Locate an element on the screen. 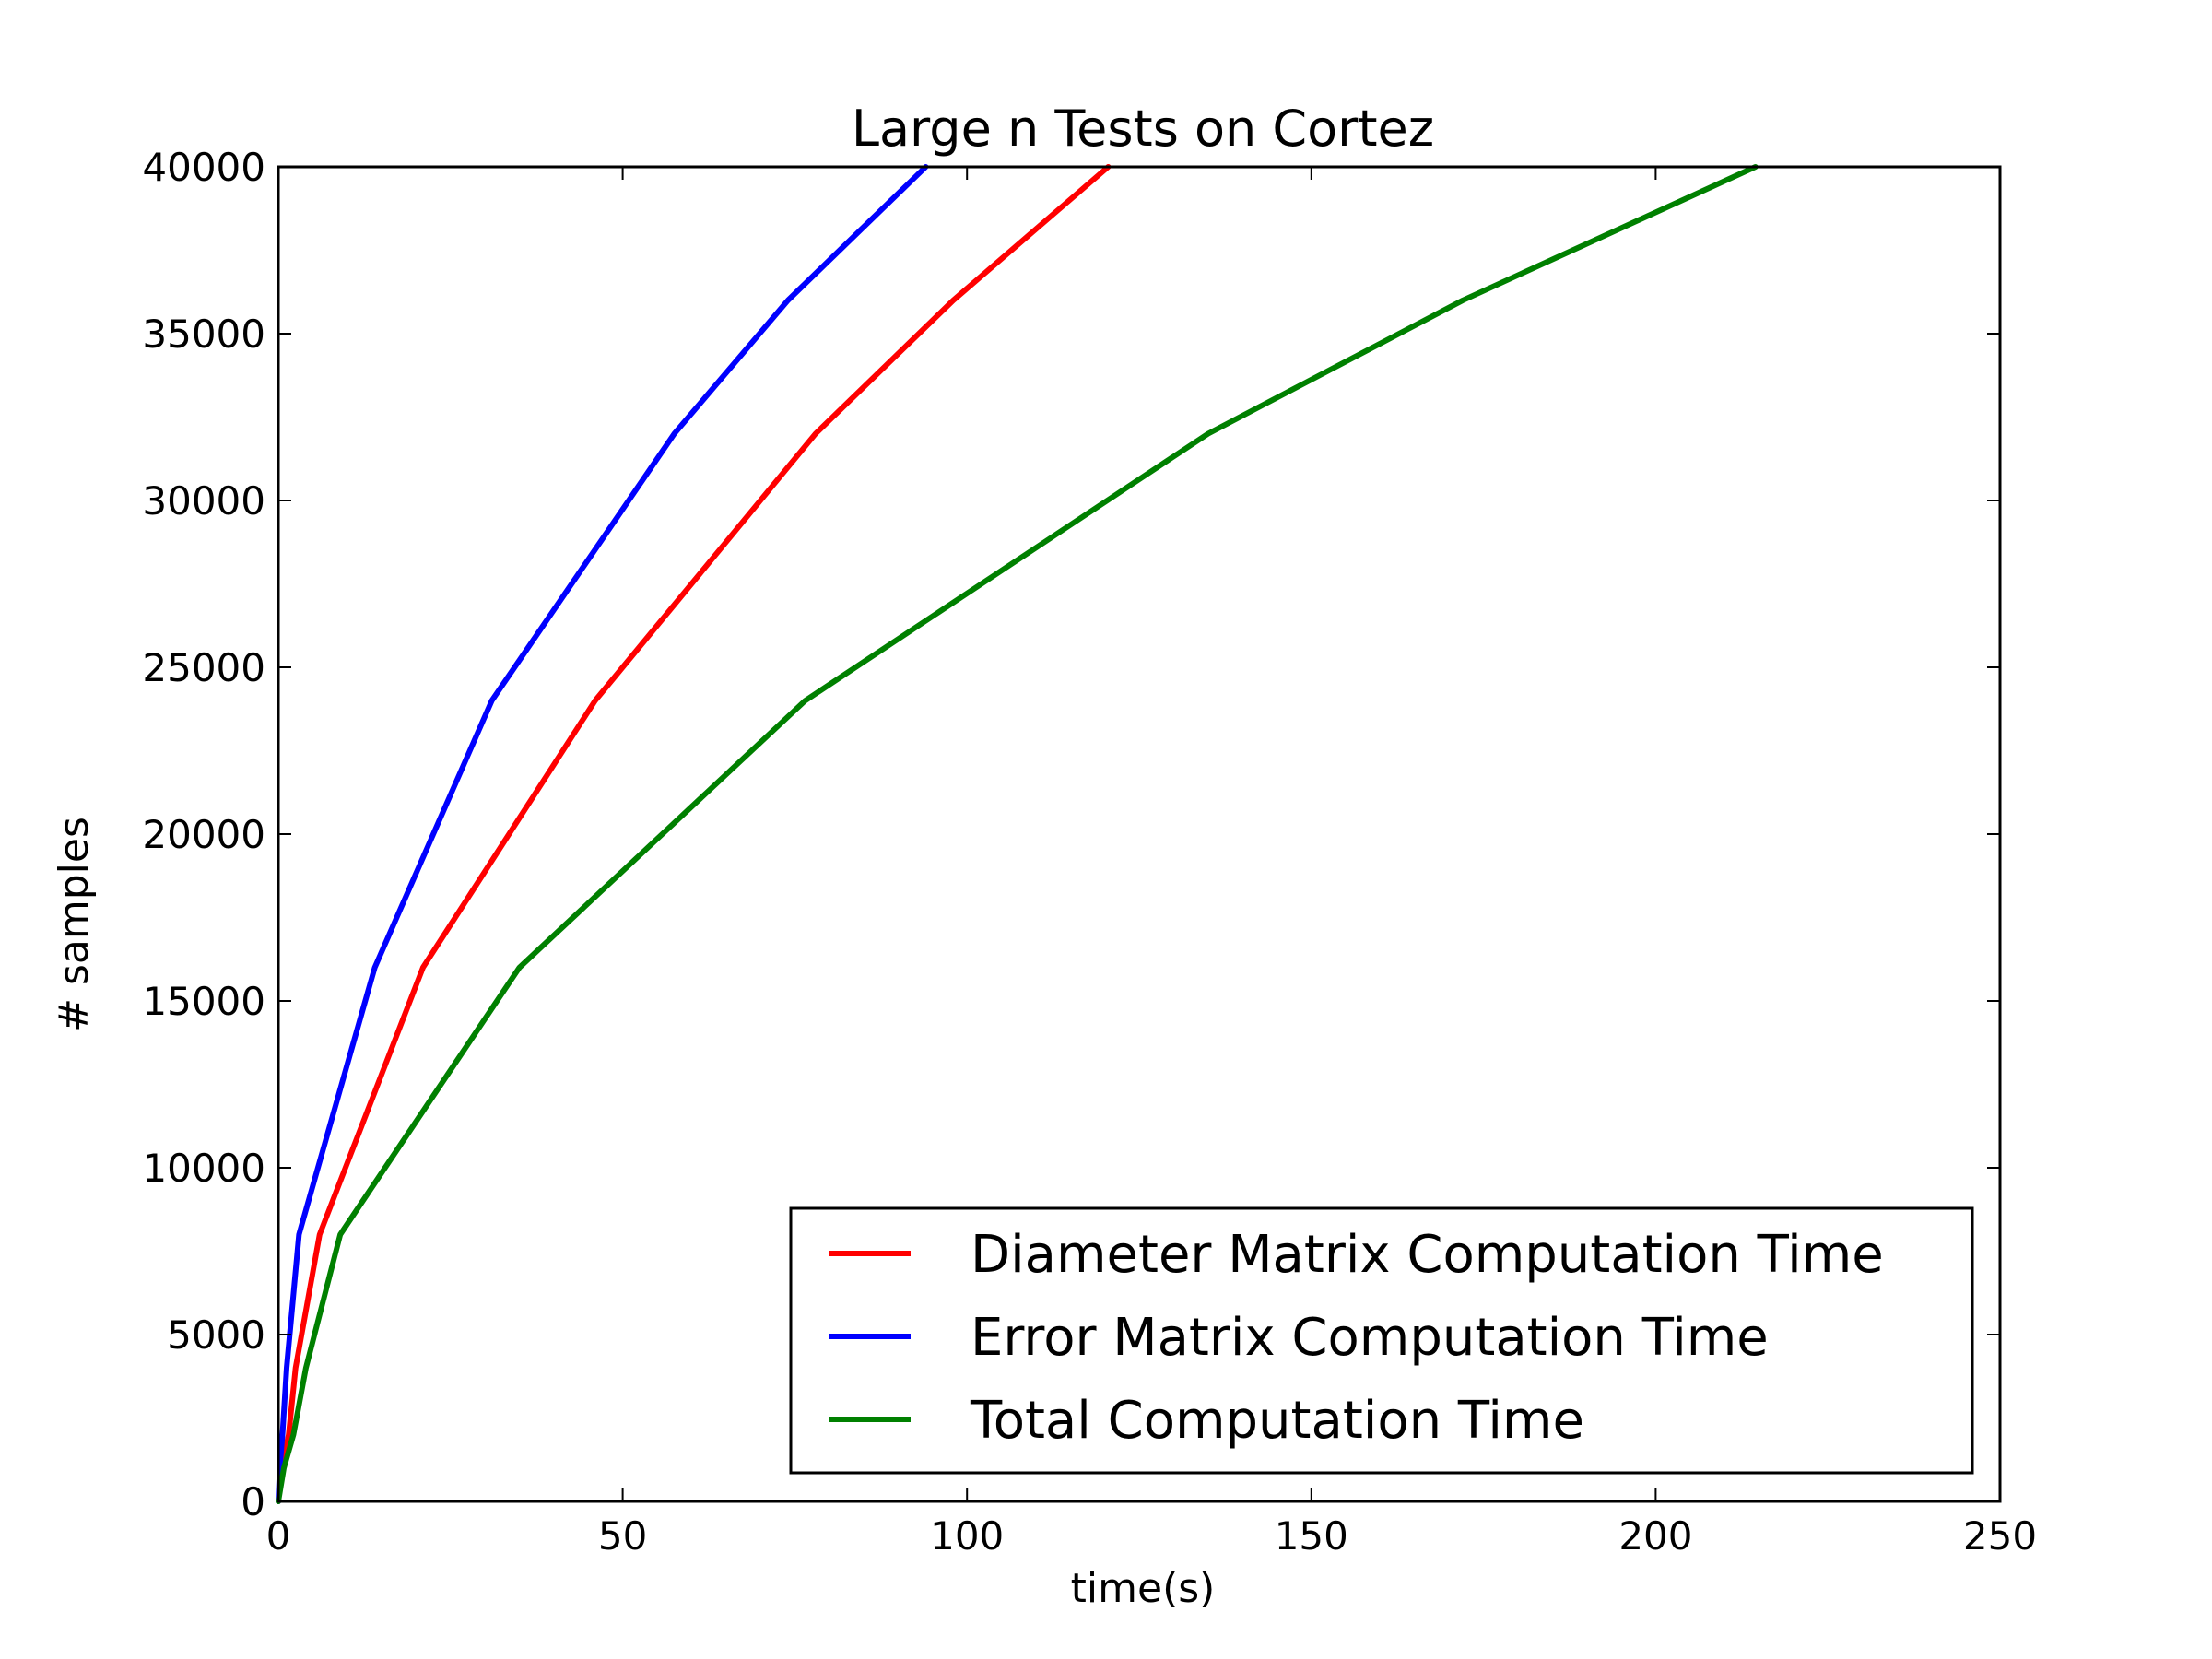 The height and width of the screenshot is (1659, 2212). y-tick-label: 0 is located at coordinates (253, 1501).